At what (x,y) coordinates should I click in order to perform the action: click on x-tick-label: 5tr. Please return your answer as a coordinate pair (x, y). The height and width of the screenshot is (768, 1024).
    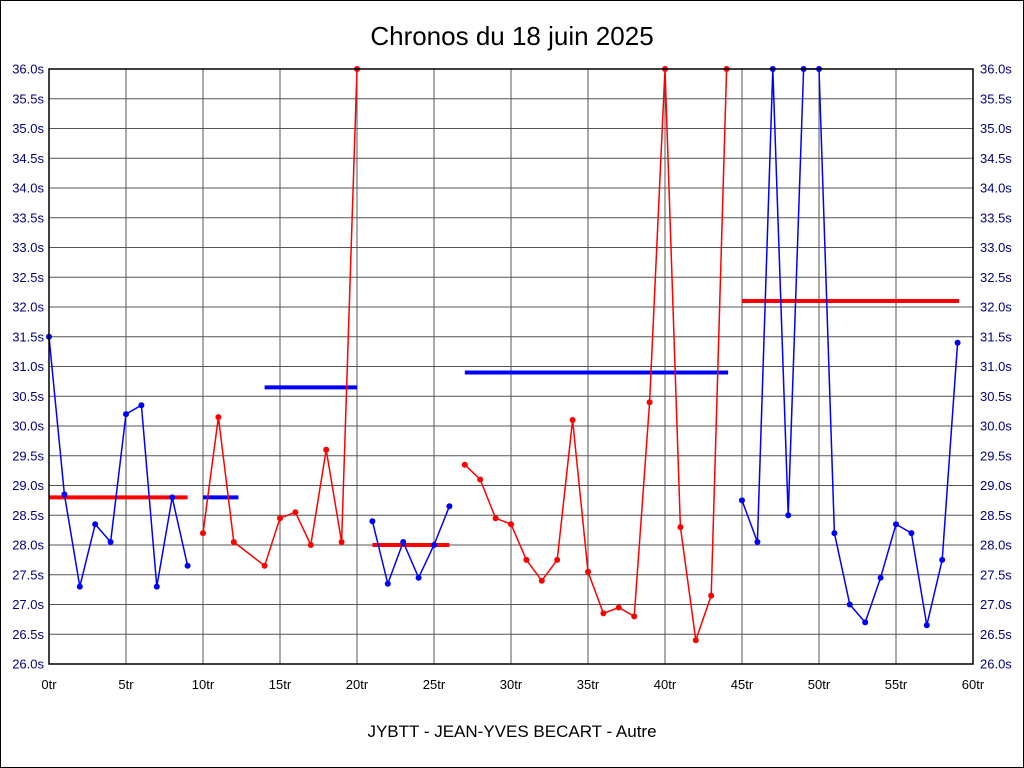
    Looking at the image, I should click on (126, 684).